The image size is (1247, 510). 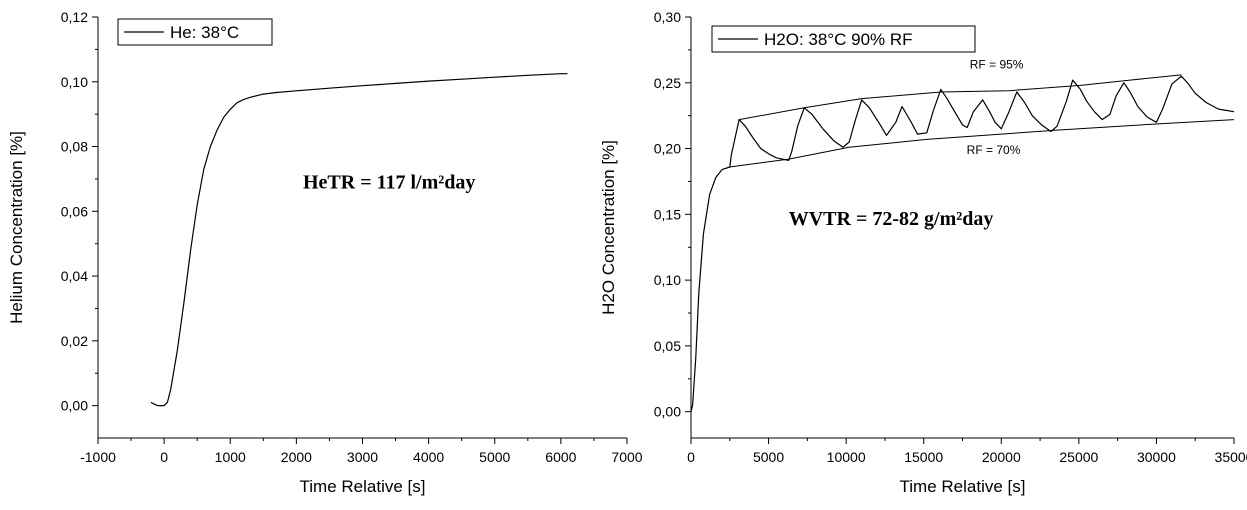 I want to click on x-tick-label: -1000, so click(x=98, y=457).